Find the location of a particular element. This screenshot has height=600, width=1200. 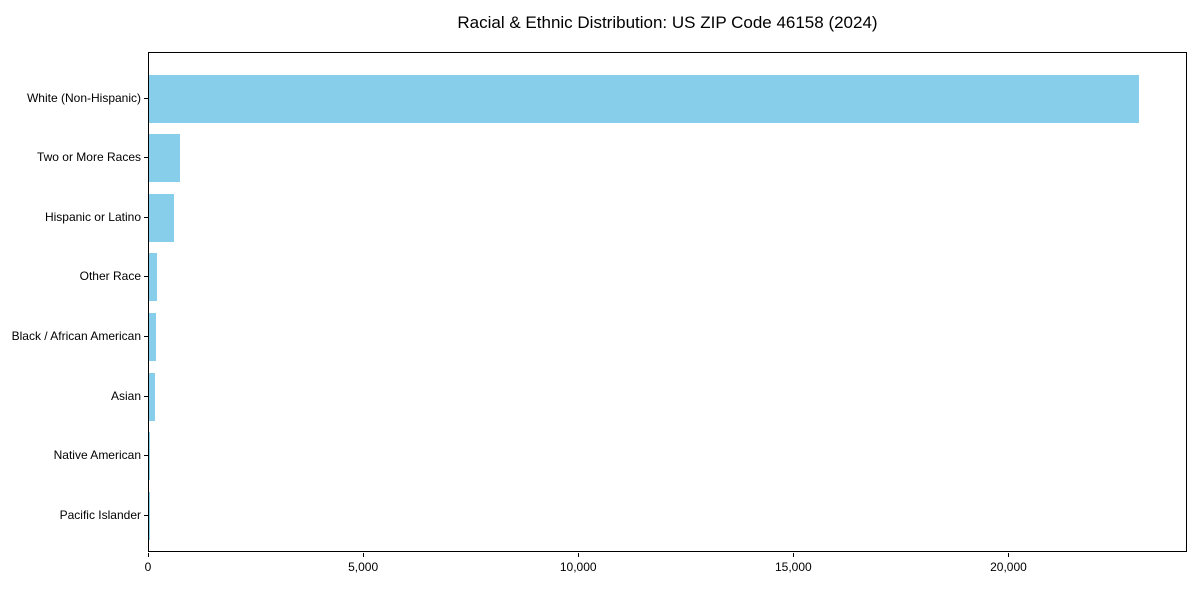

y-axis-label: Asian is located at coordinates (125, 395).